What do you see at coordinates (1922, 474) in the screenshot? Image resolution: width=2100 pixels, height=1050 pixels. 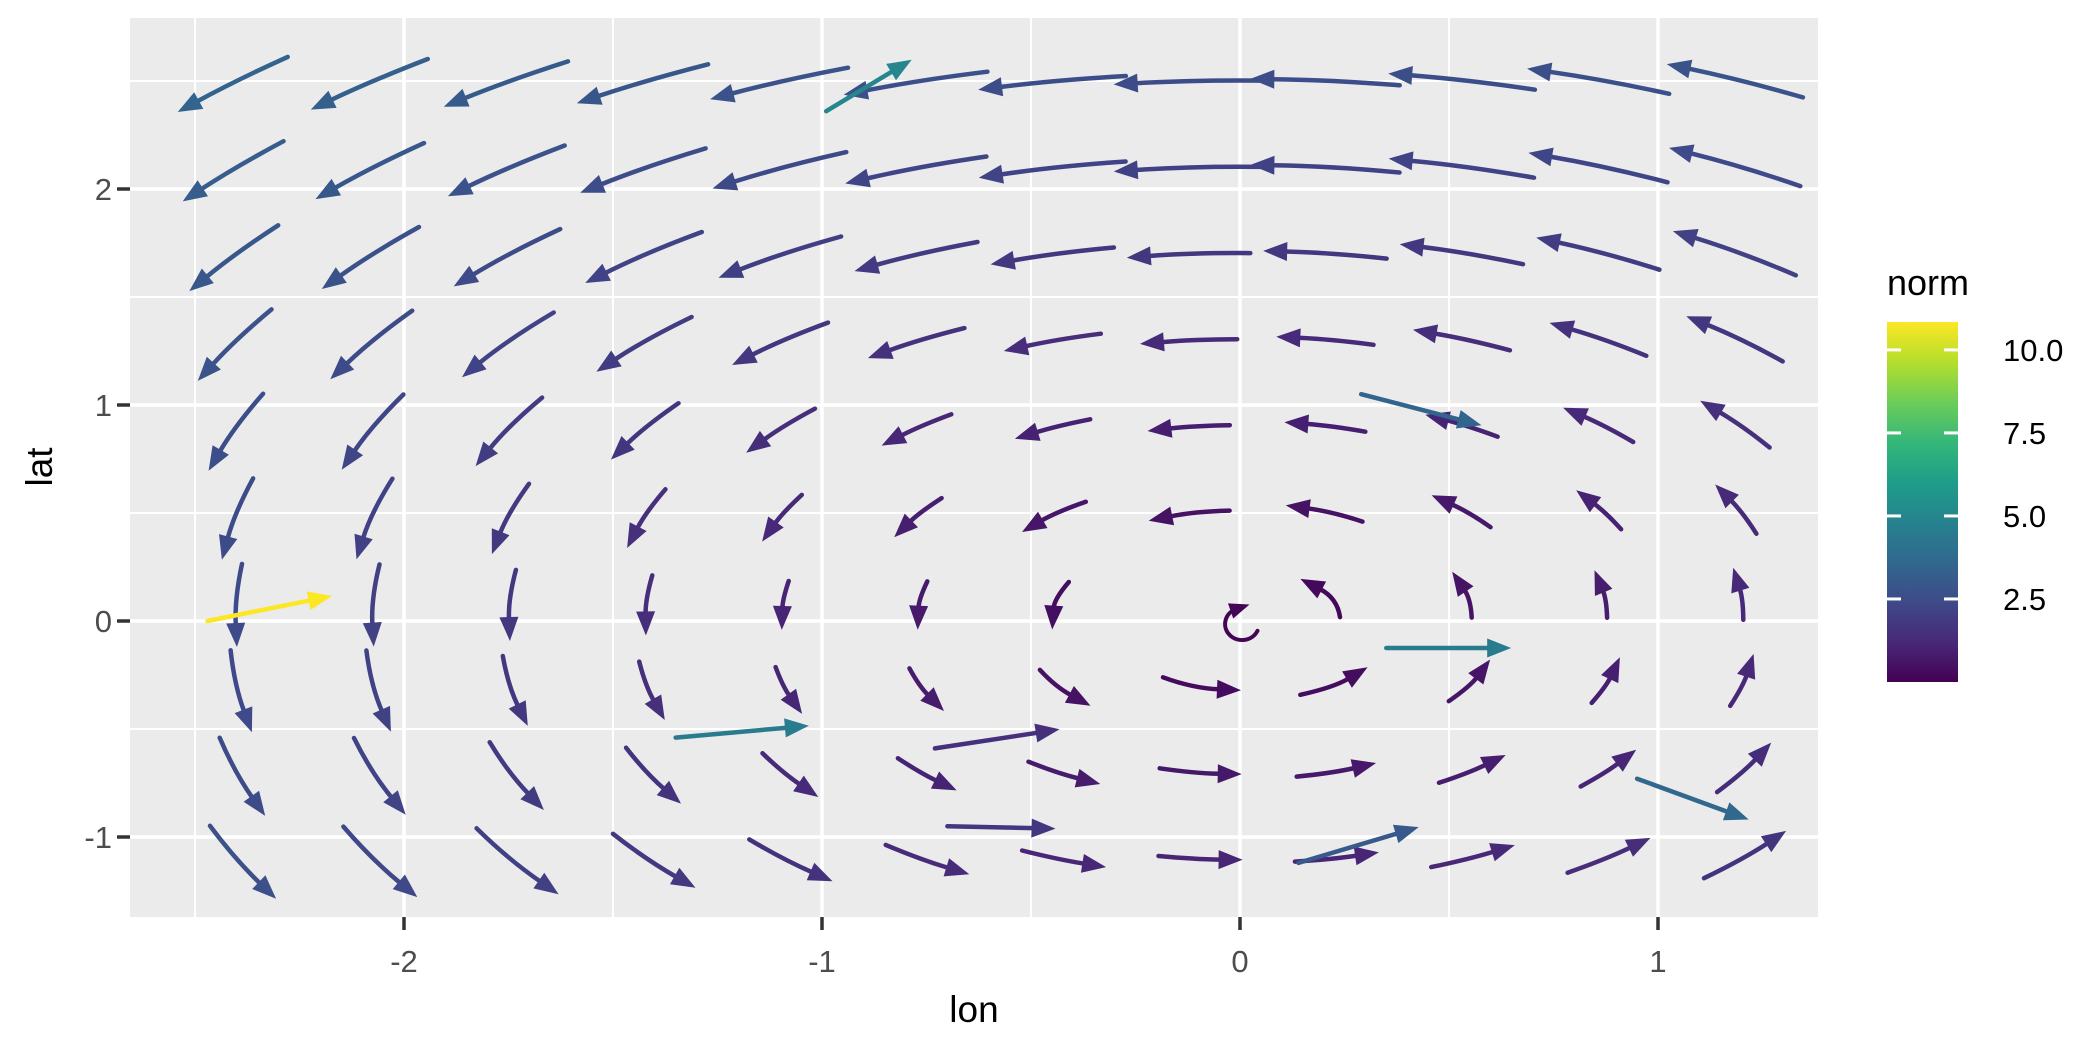 I see `legend-ticks` at bounding box center [1922, 474].